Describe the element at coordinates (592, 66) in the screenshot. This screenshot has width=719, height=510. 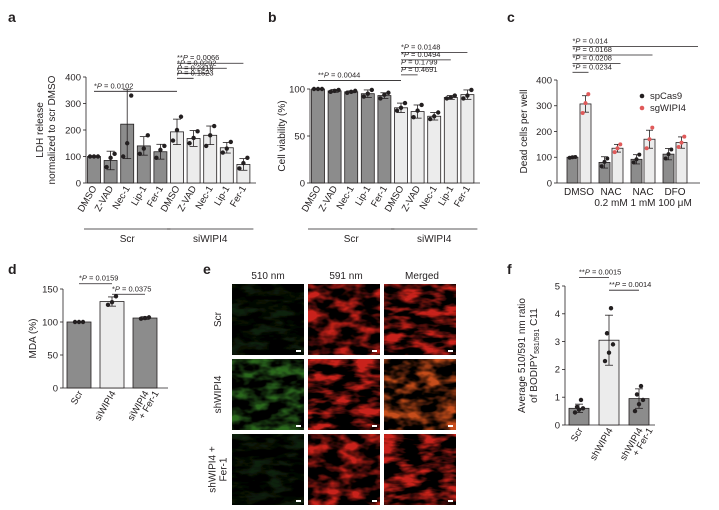
I see `p-value-label: *P = 0.0234` at that location.